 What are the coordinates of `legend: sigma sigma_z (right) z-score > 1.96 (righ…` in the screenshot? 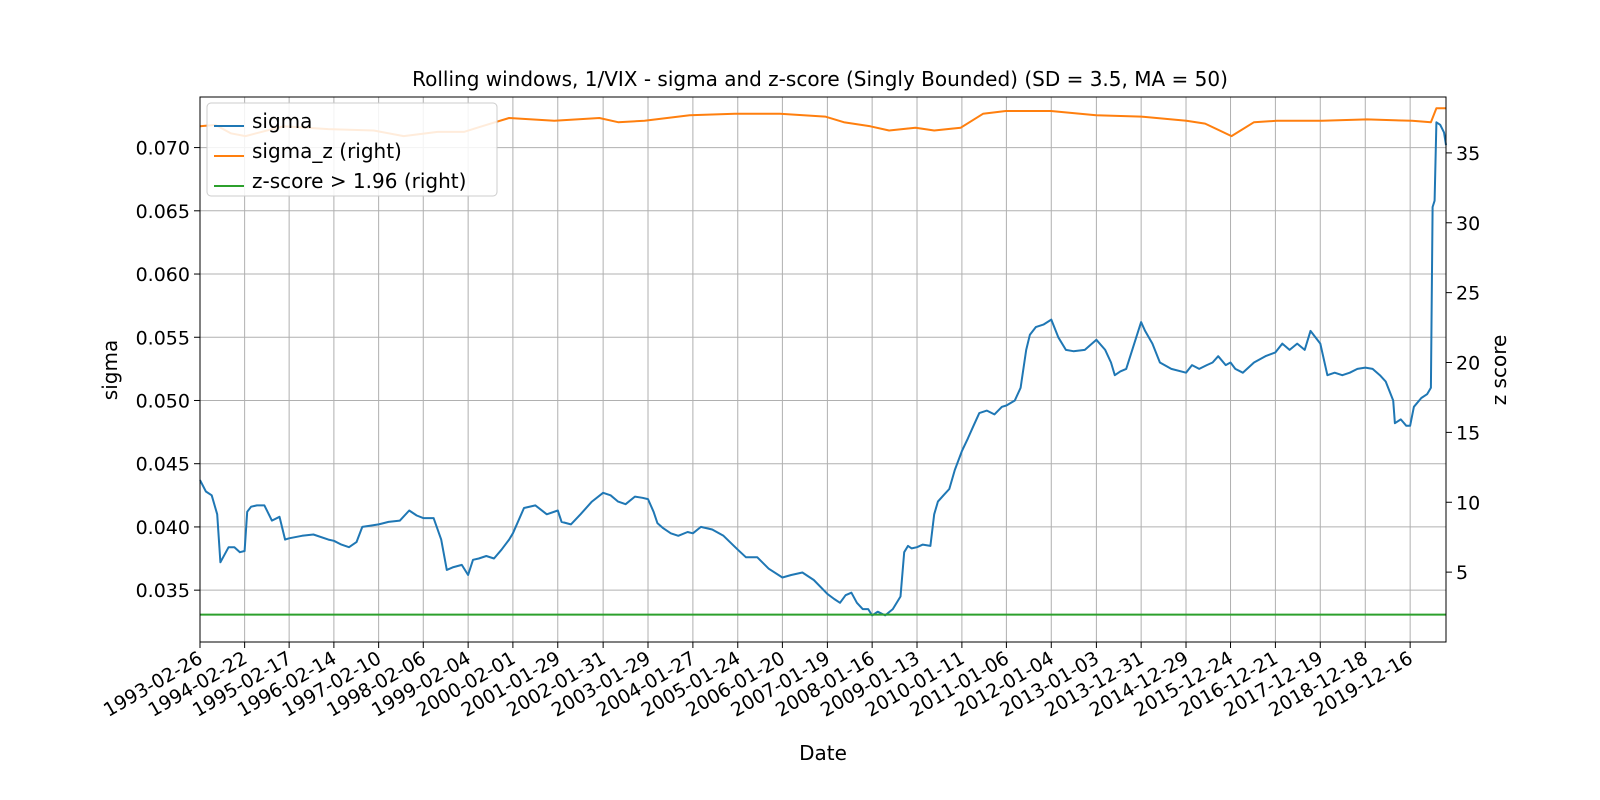 It's located at (352, 149).